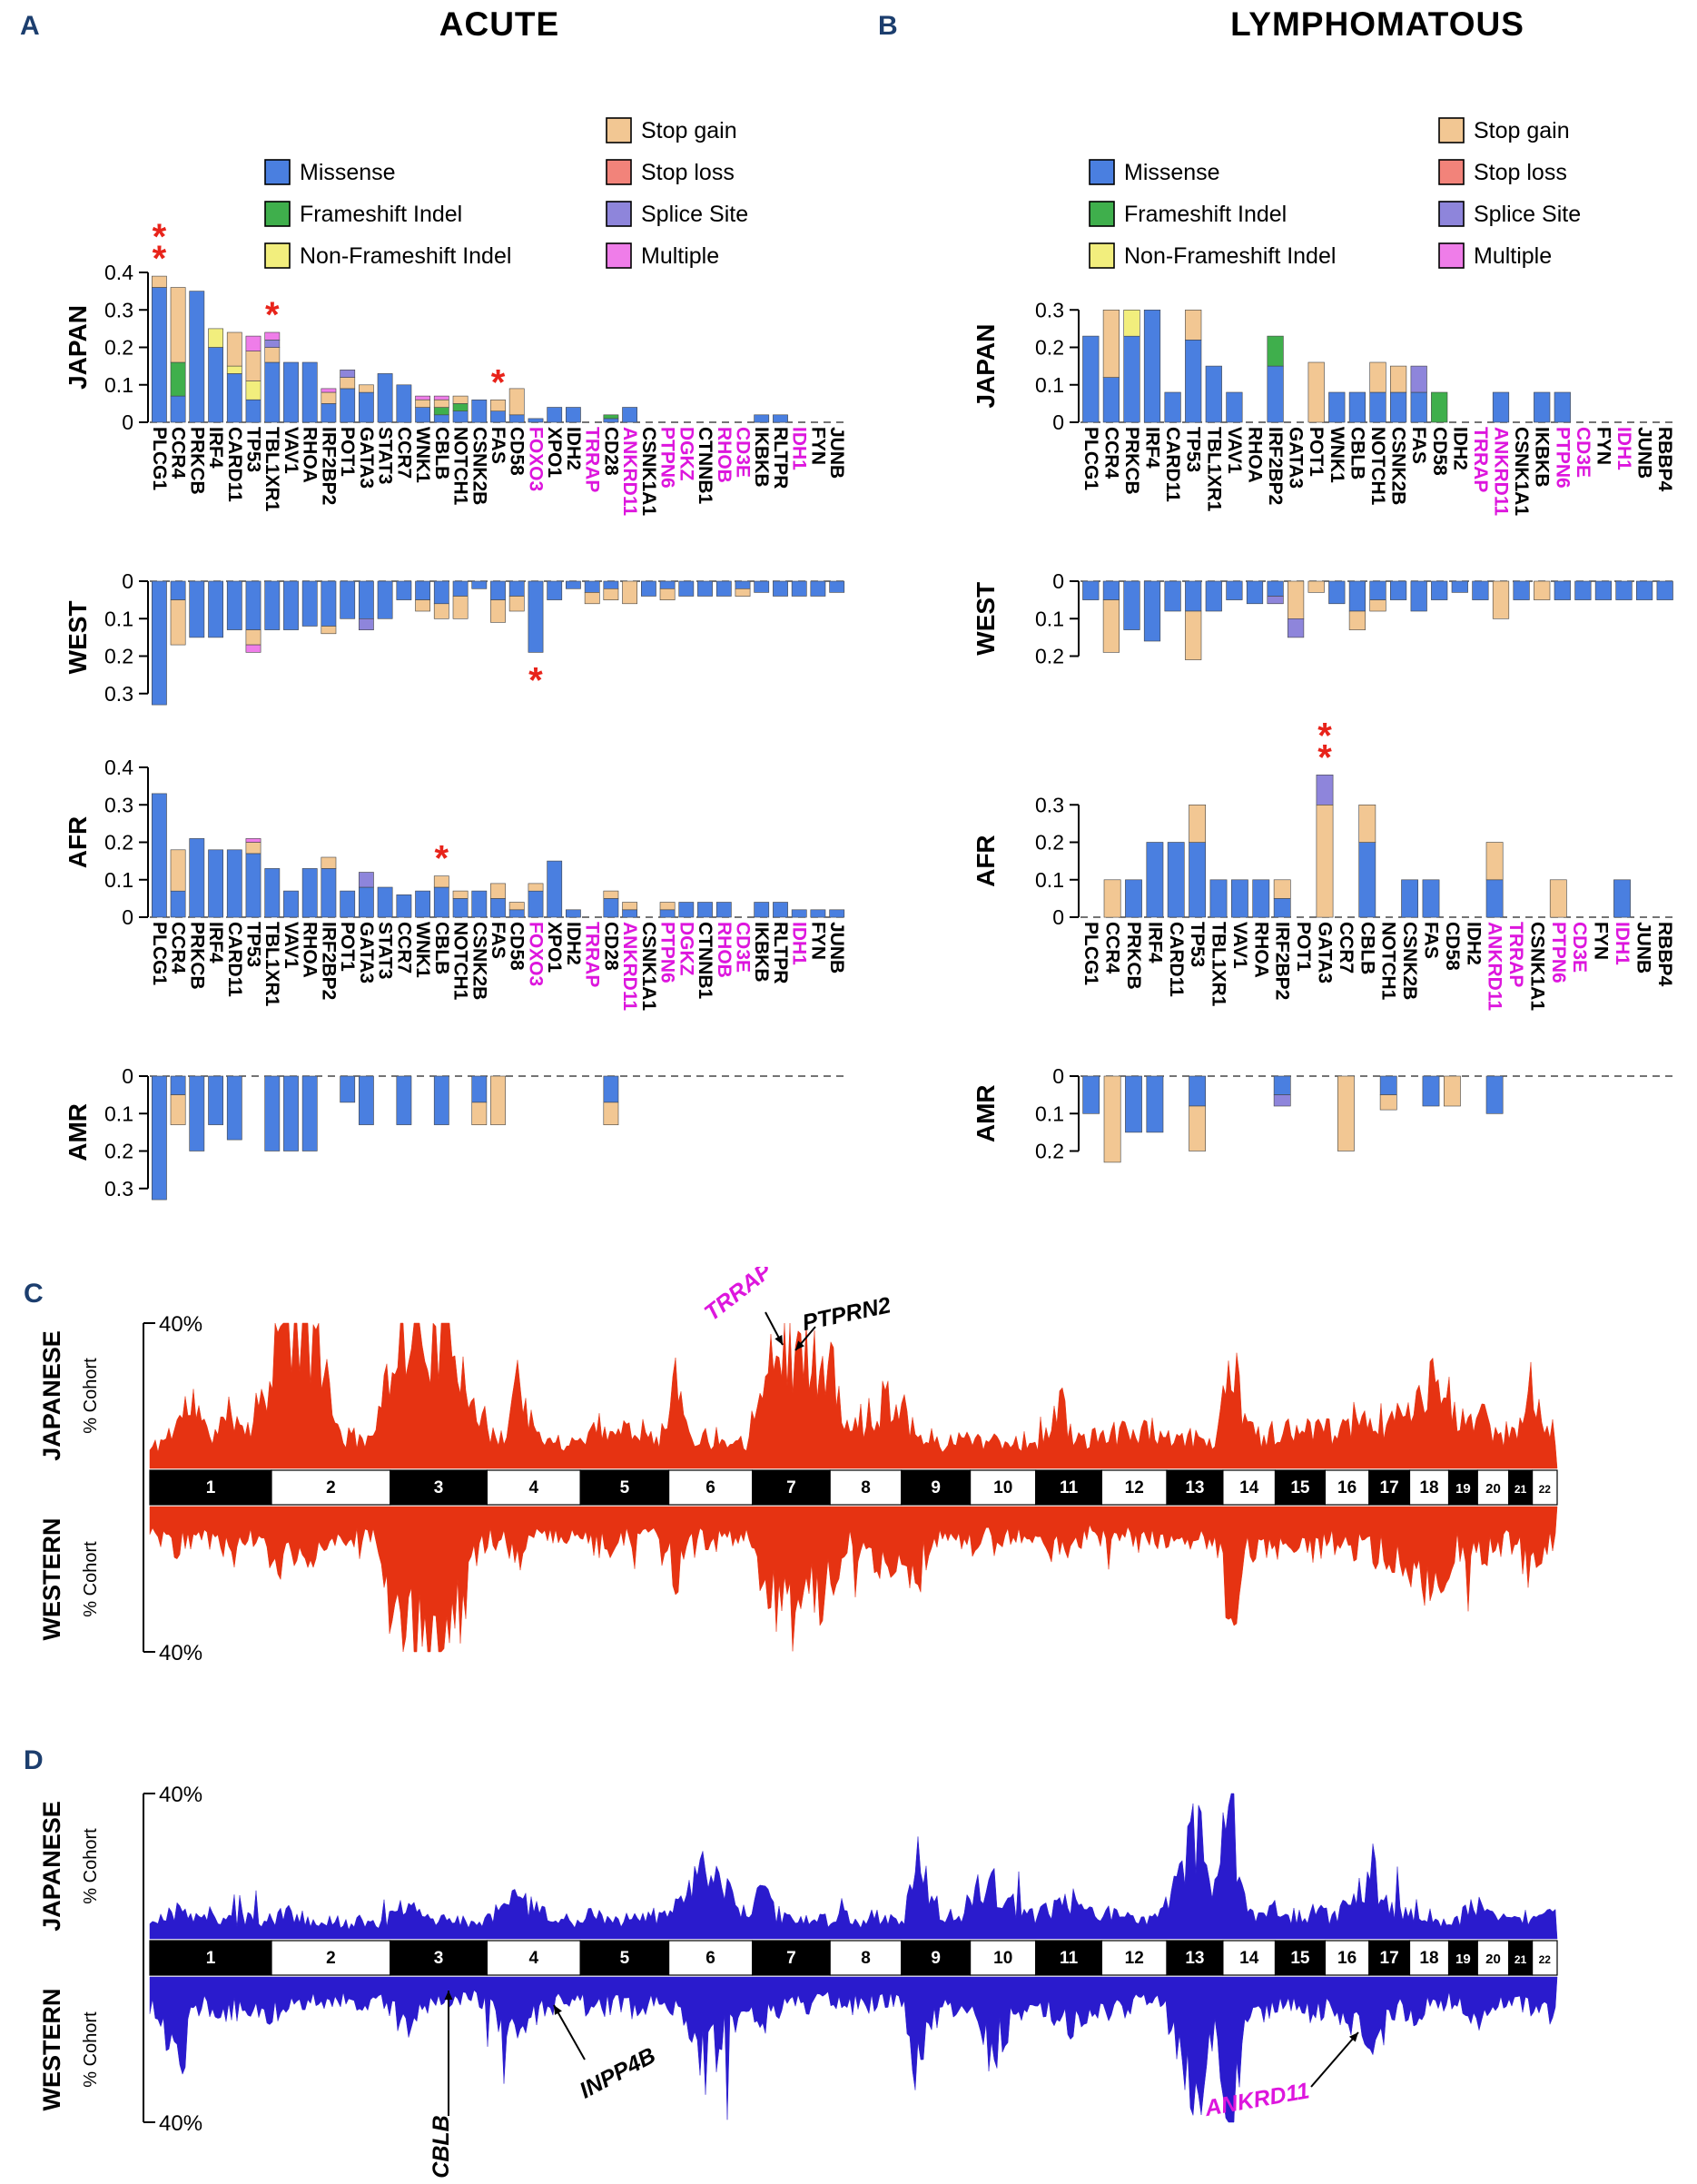  What do you see at coordinates (1234, 451) in the screenshot?
I see `gene-label: VAV1` at bounding box center [1234, 451].